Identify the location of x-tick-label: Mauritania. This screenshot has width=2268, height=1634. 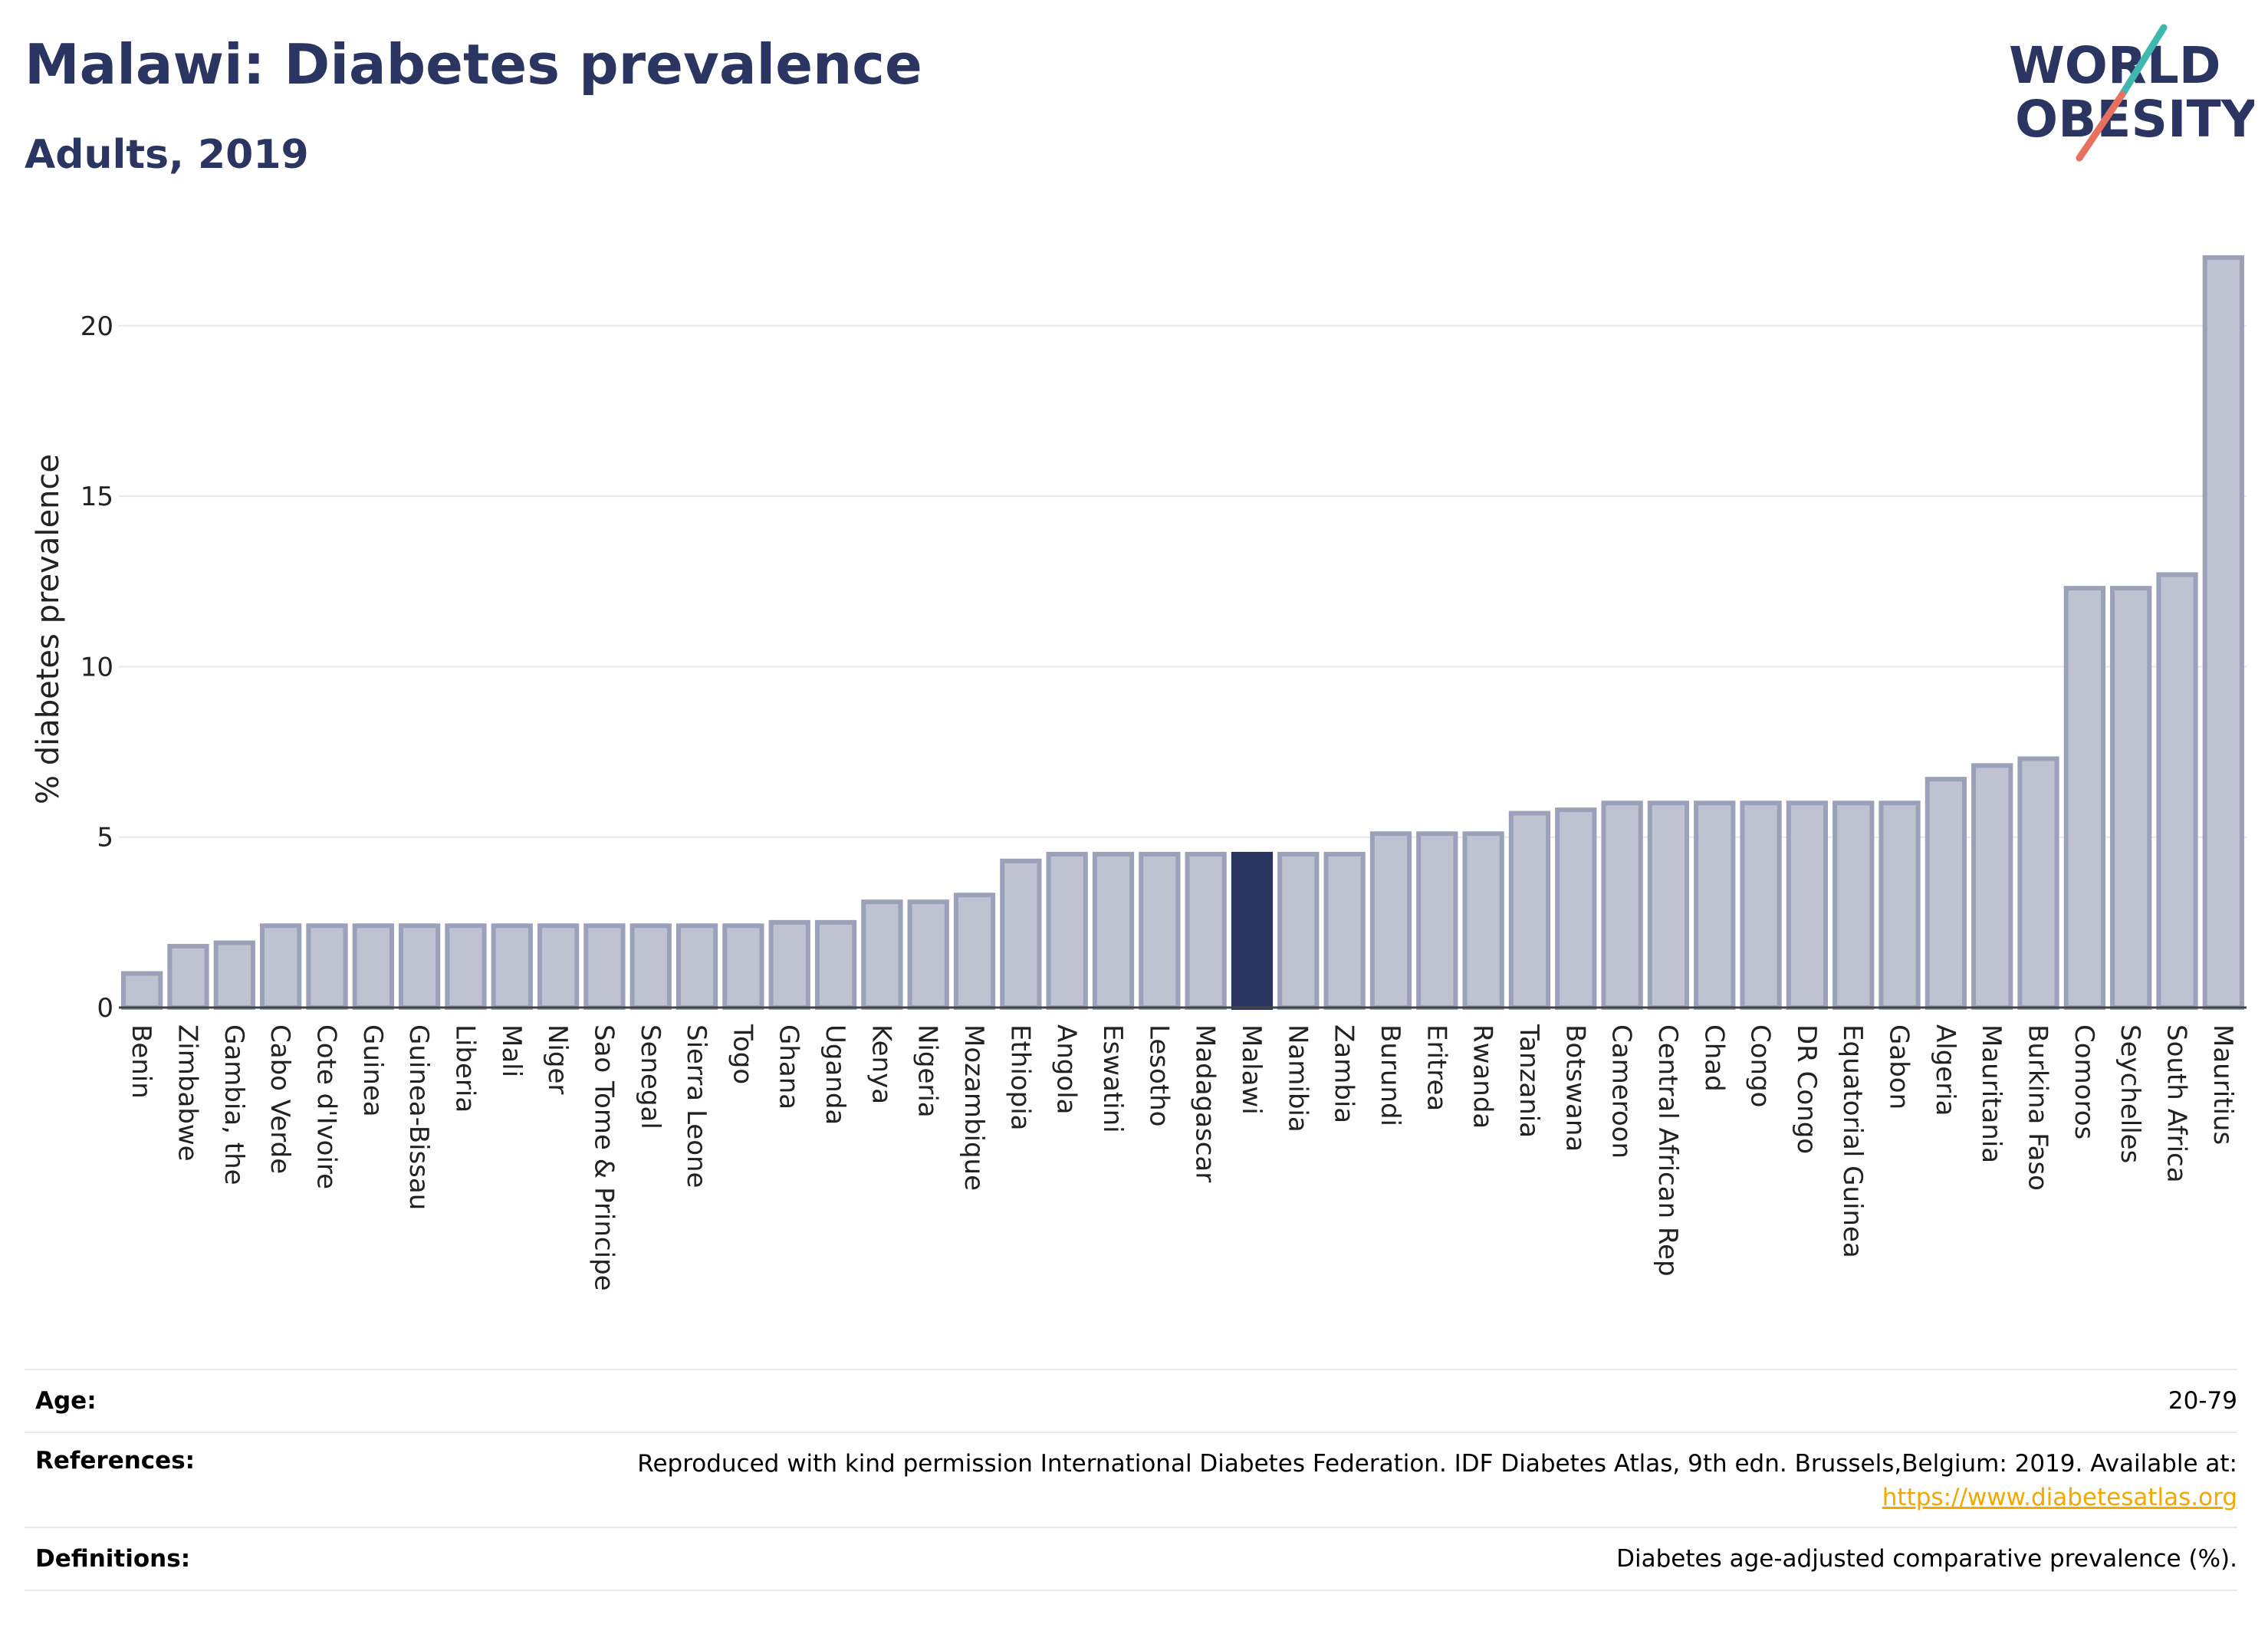
(1991, 1094).